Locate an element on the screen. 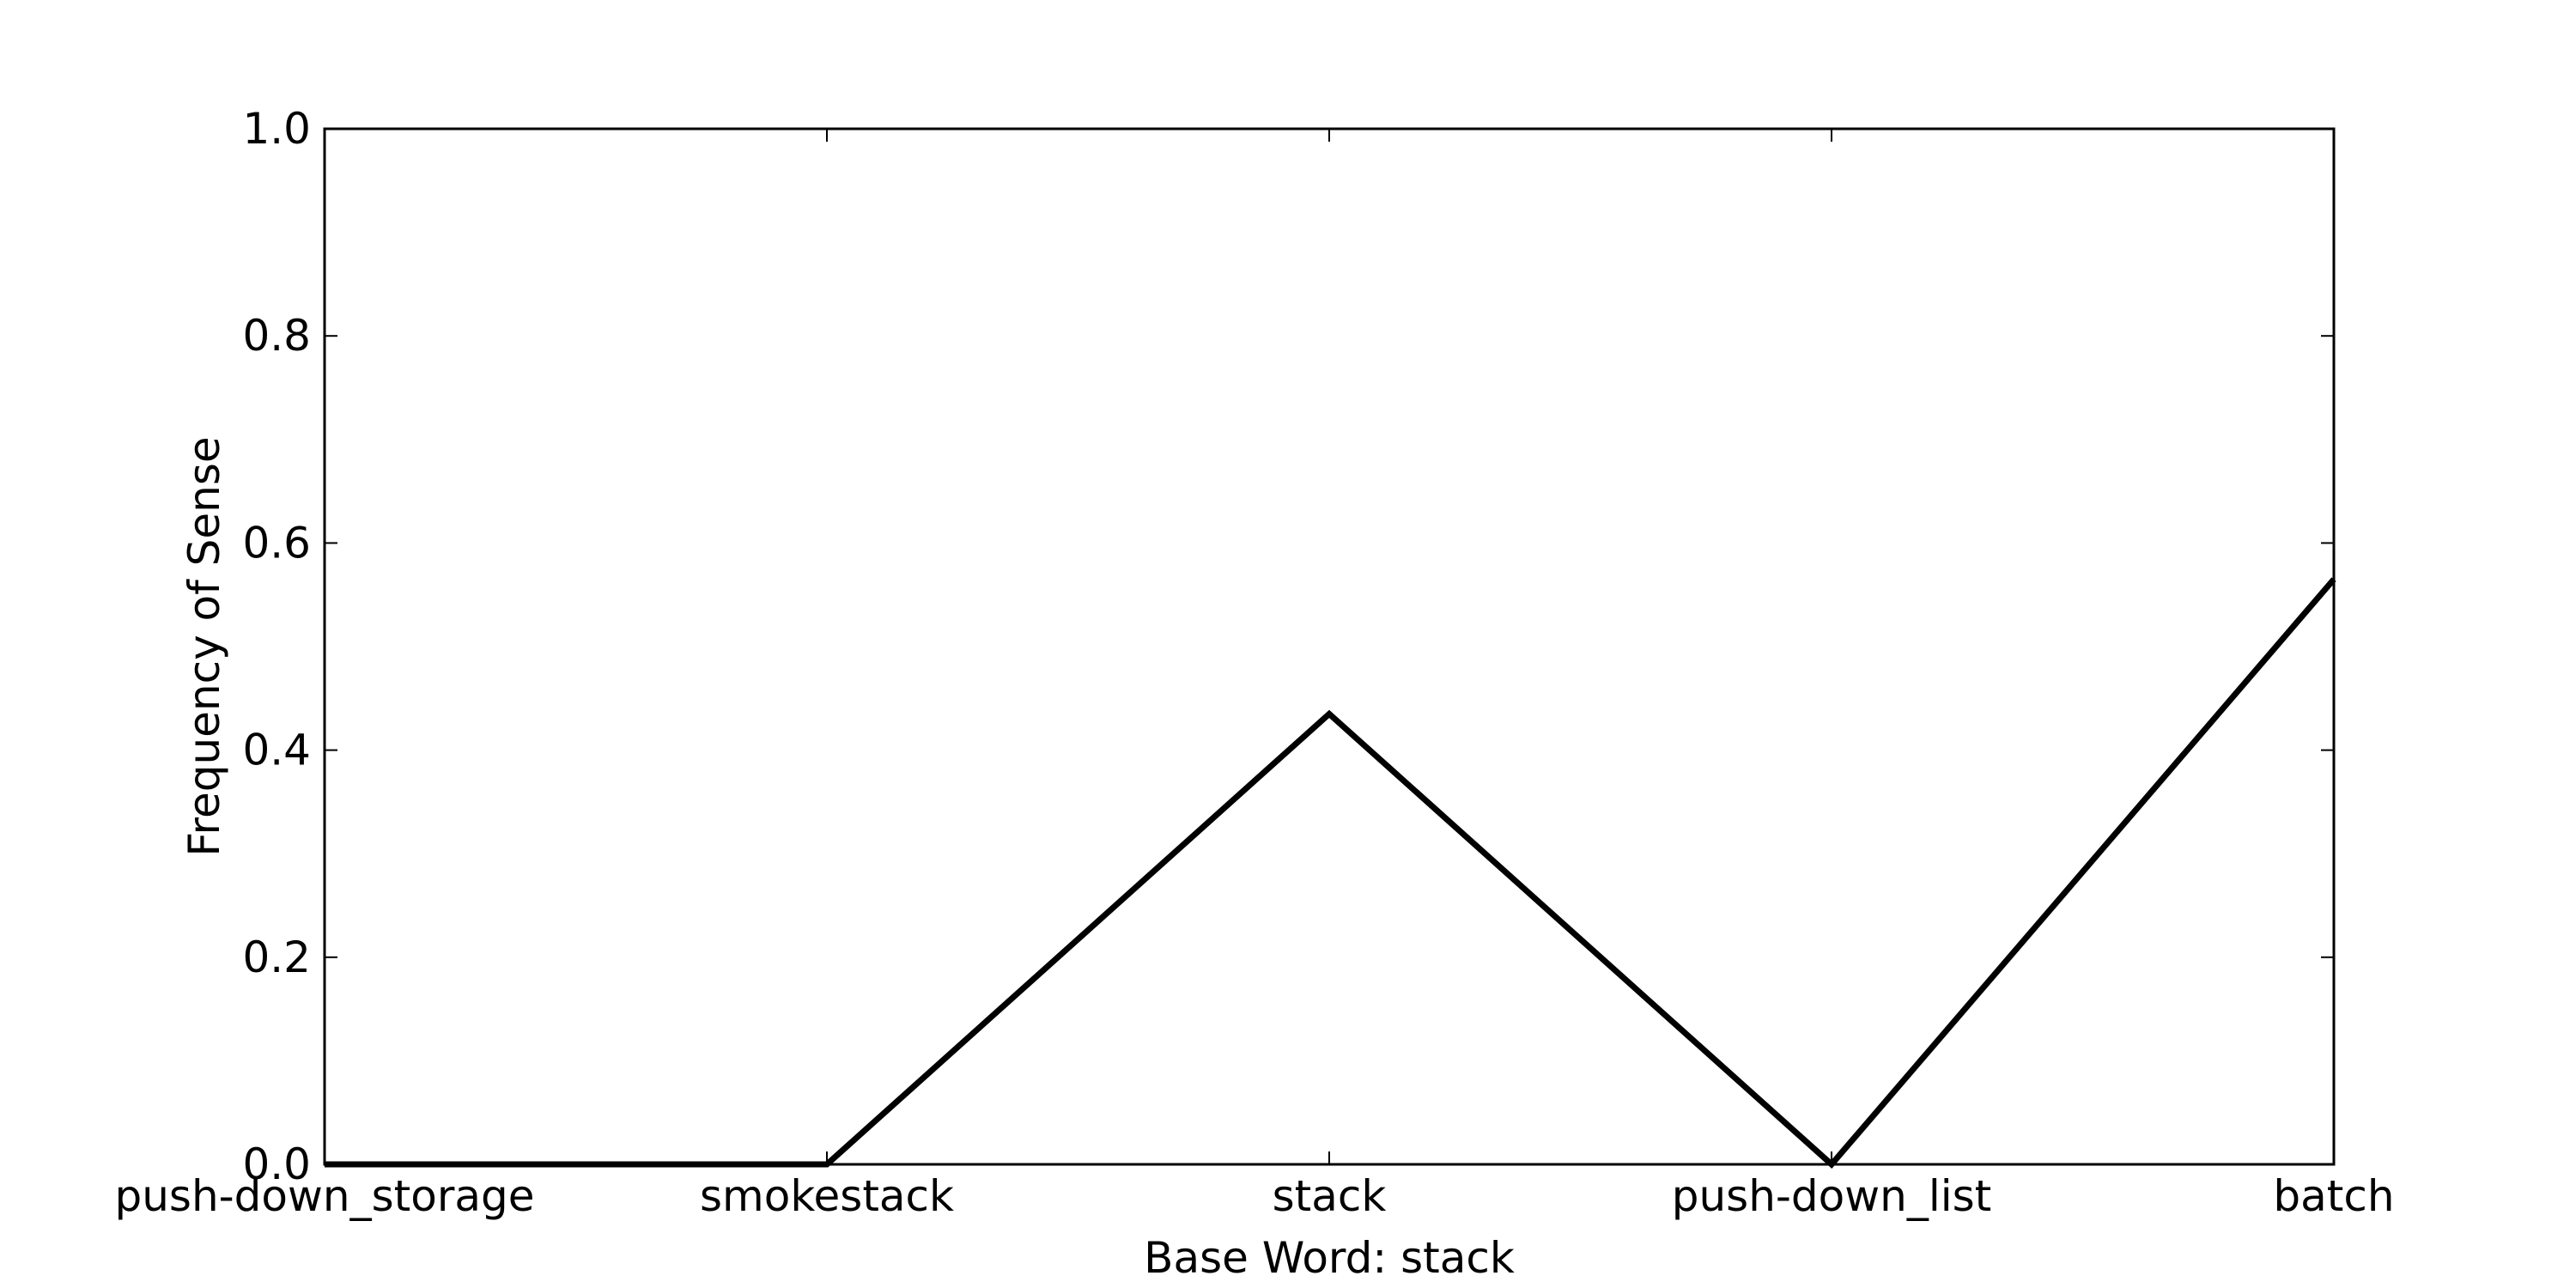 Image resolution: width=2576 pixels, height=1288 pixels. y-tick-label: 0.2 is located at coordinates (276, 958).